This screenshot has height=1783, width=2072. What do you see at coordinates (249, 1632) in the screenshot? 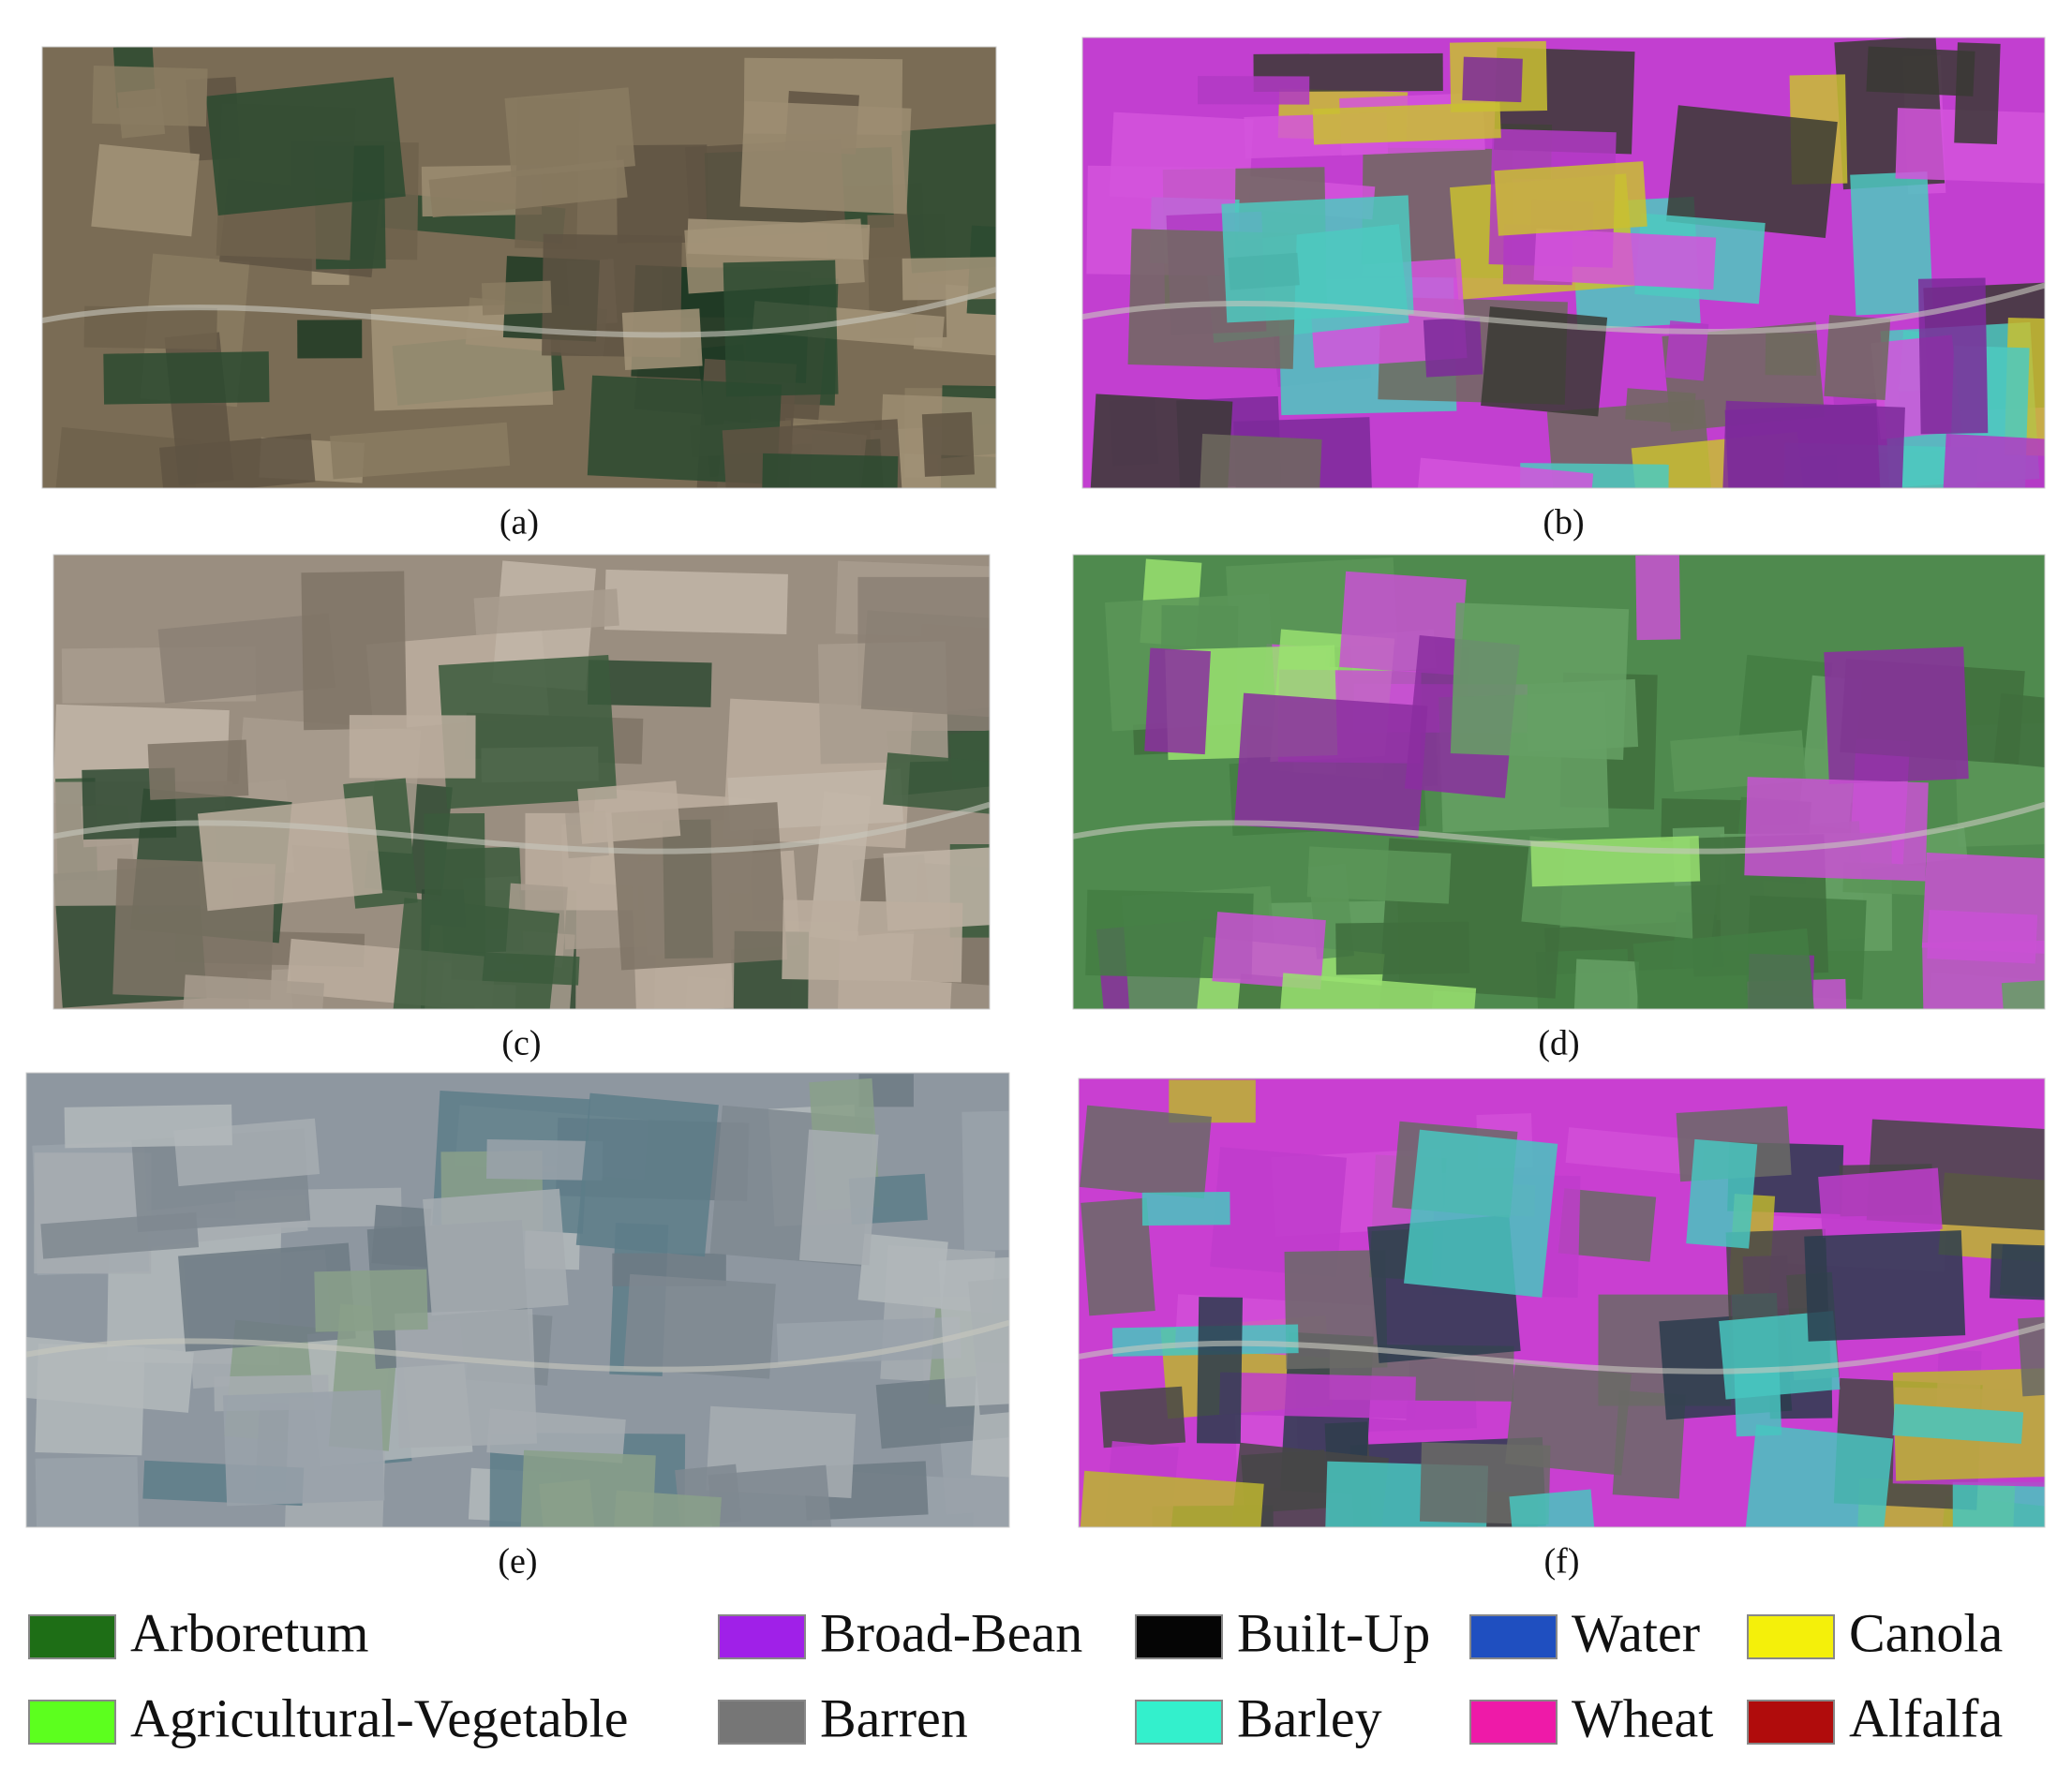
I see `legend-label: Arboretum` at bounding box center [249, 1632].